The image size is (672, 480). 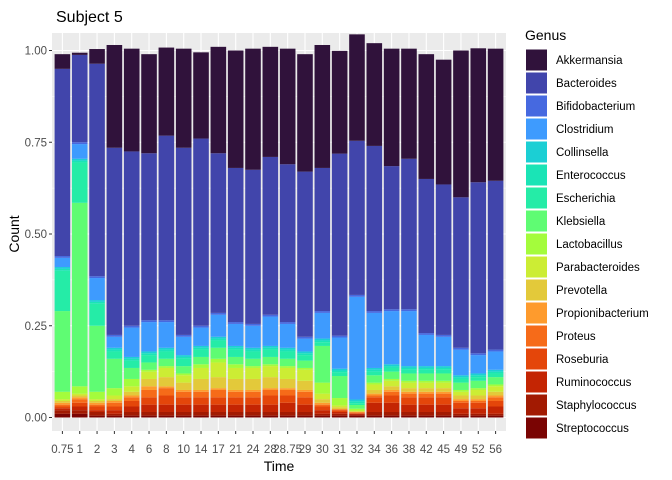 I want to click on legend-label: Prevotella, so click(x=582, y=291).